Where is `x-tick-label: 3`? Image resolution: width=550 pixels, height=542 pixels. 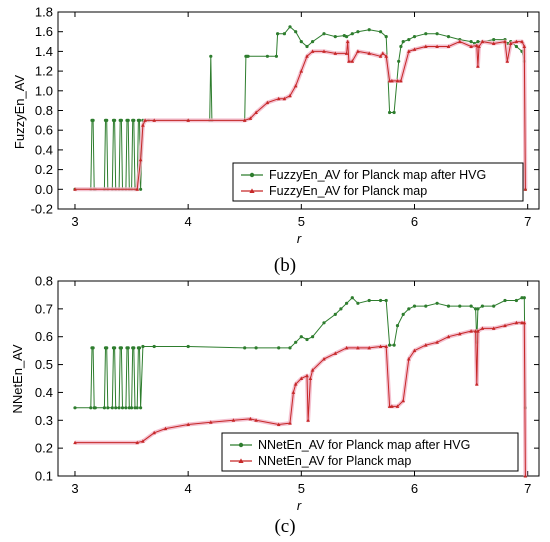
x-tick-label: 3 is located at coordinates (74, 221).